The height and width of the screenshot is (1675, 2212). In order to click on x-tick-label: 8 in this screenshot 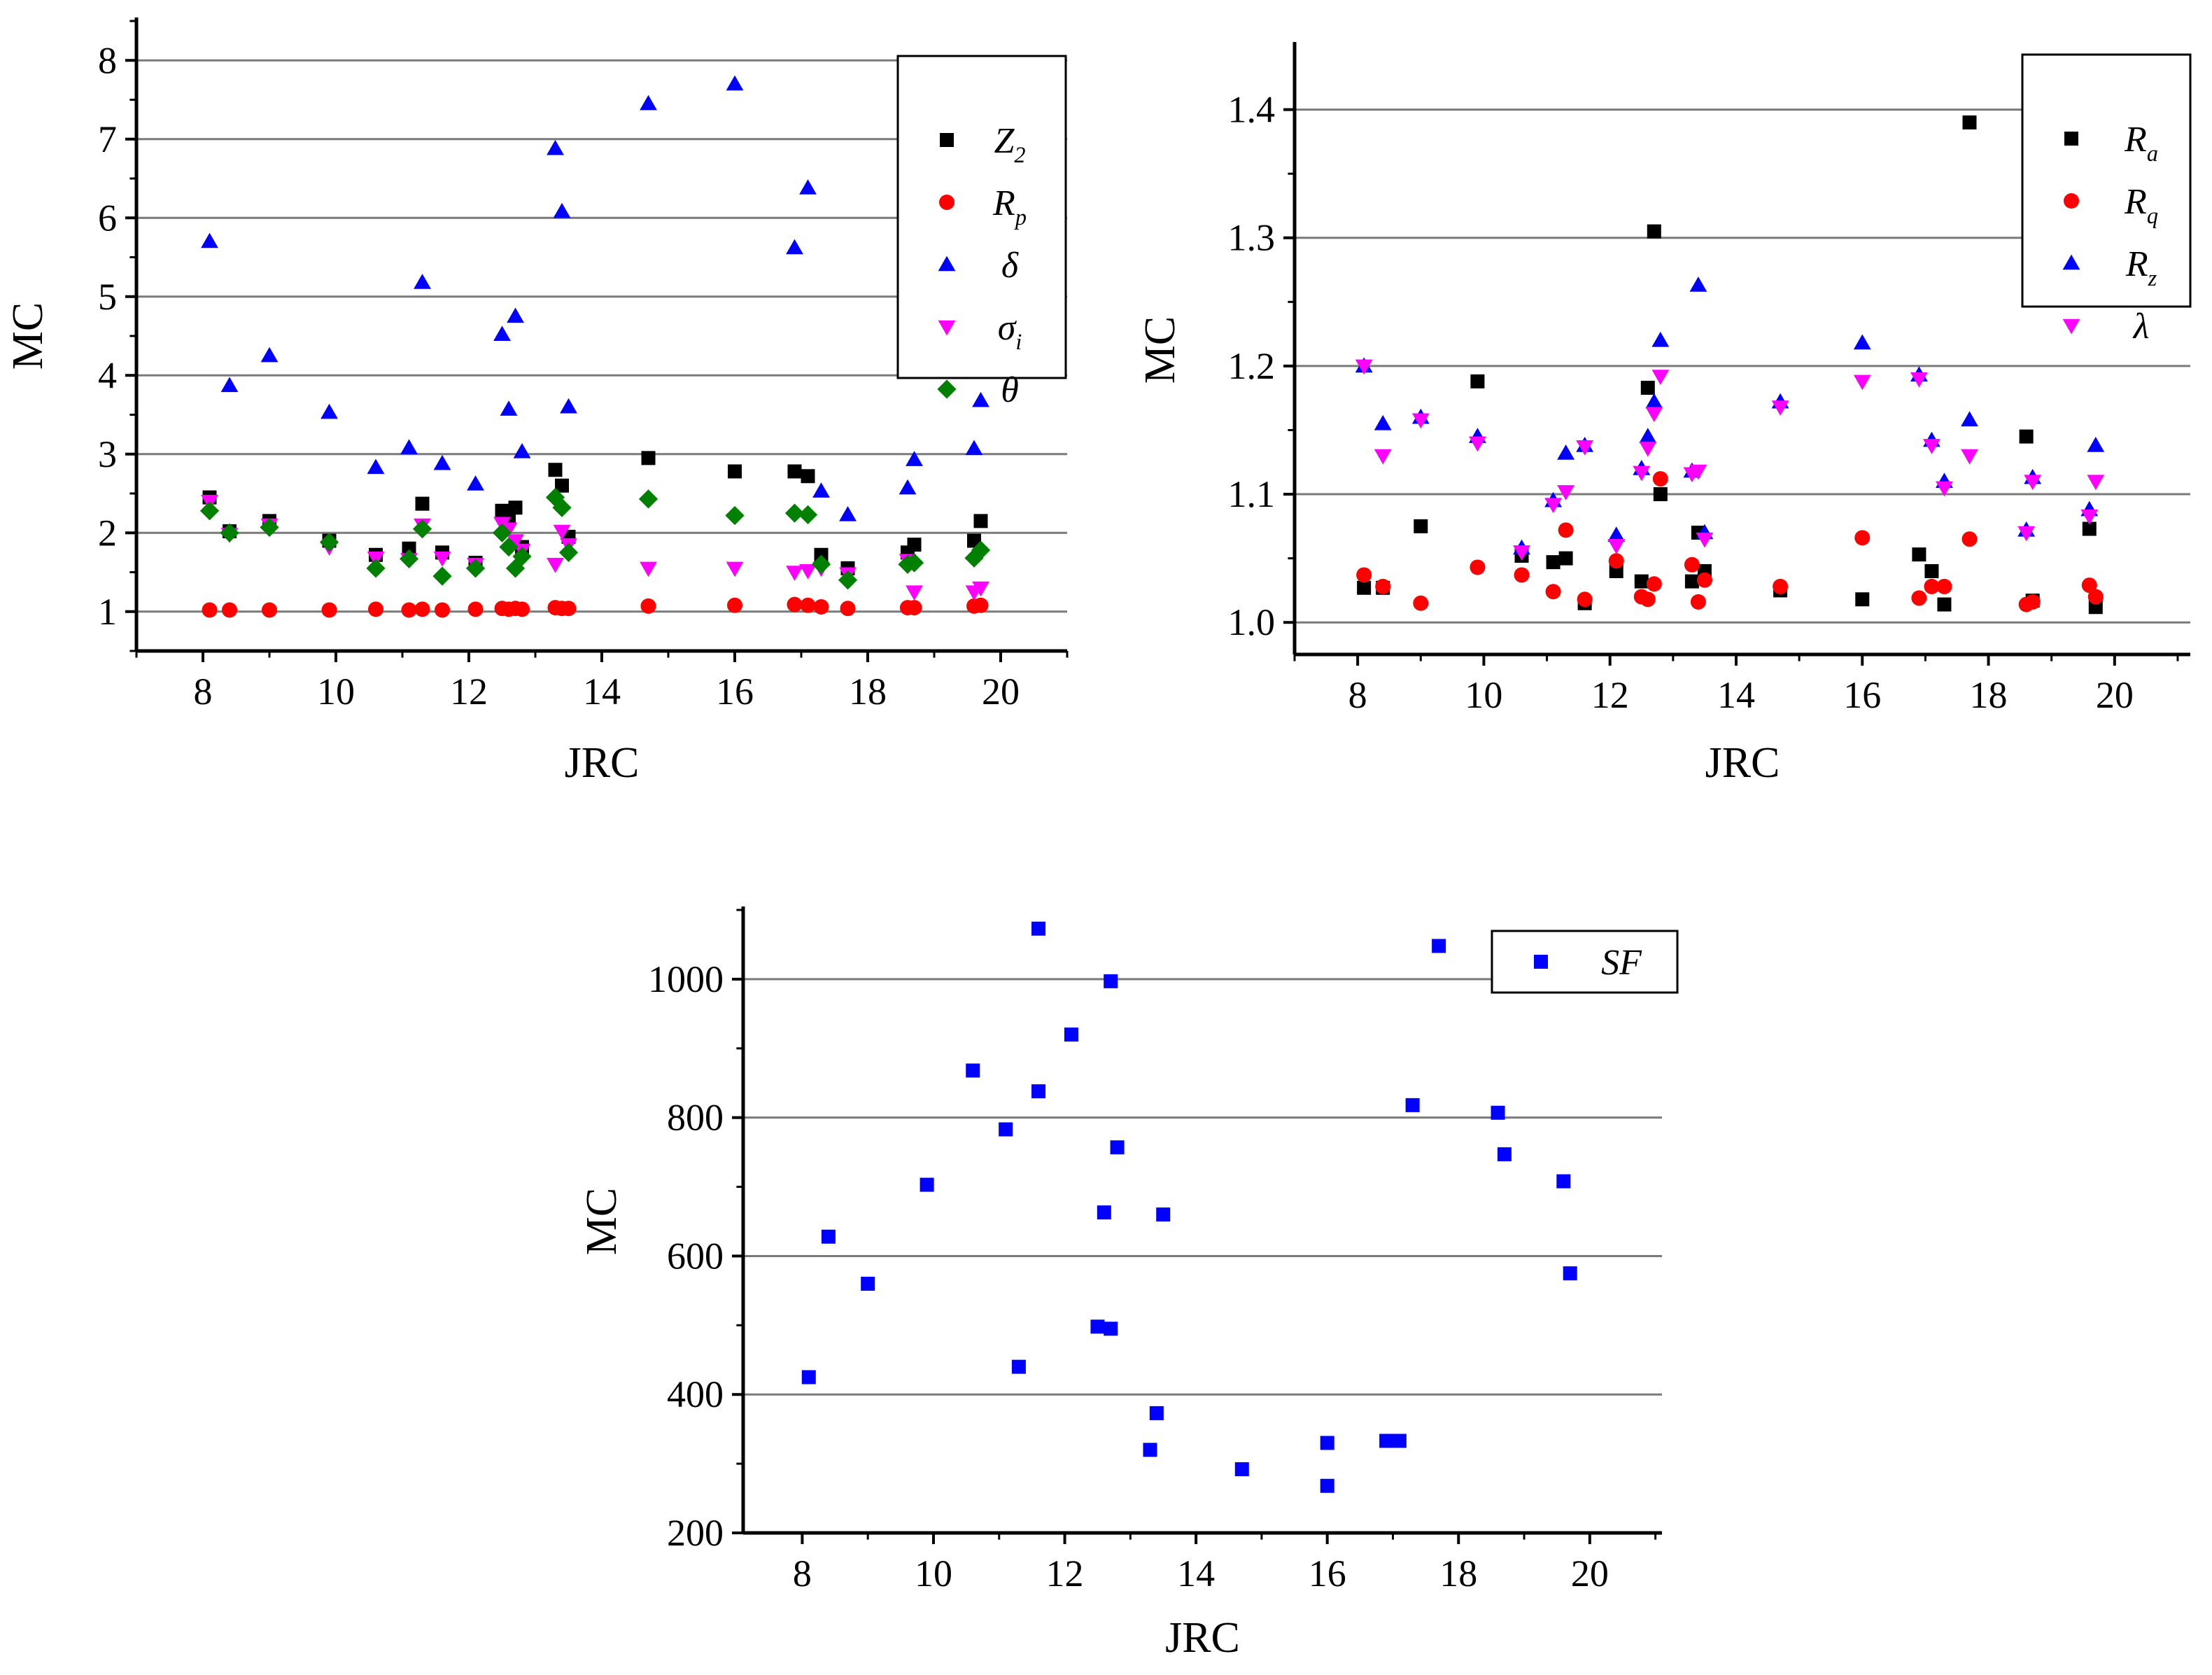, I will do `click(803, 1574)`.